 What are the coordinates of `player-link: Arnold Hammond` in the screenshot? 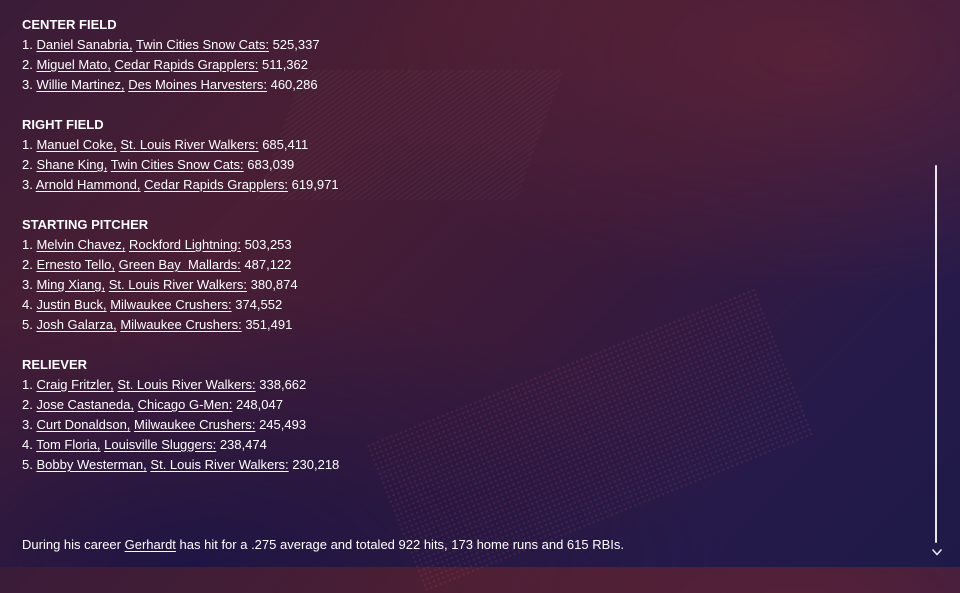 It's located at (86, 184).